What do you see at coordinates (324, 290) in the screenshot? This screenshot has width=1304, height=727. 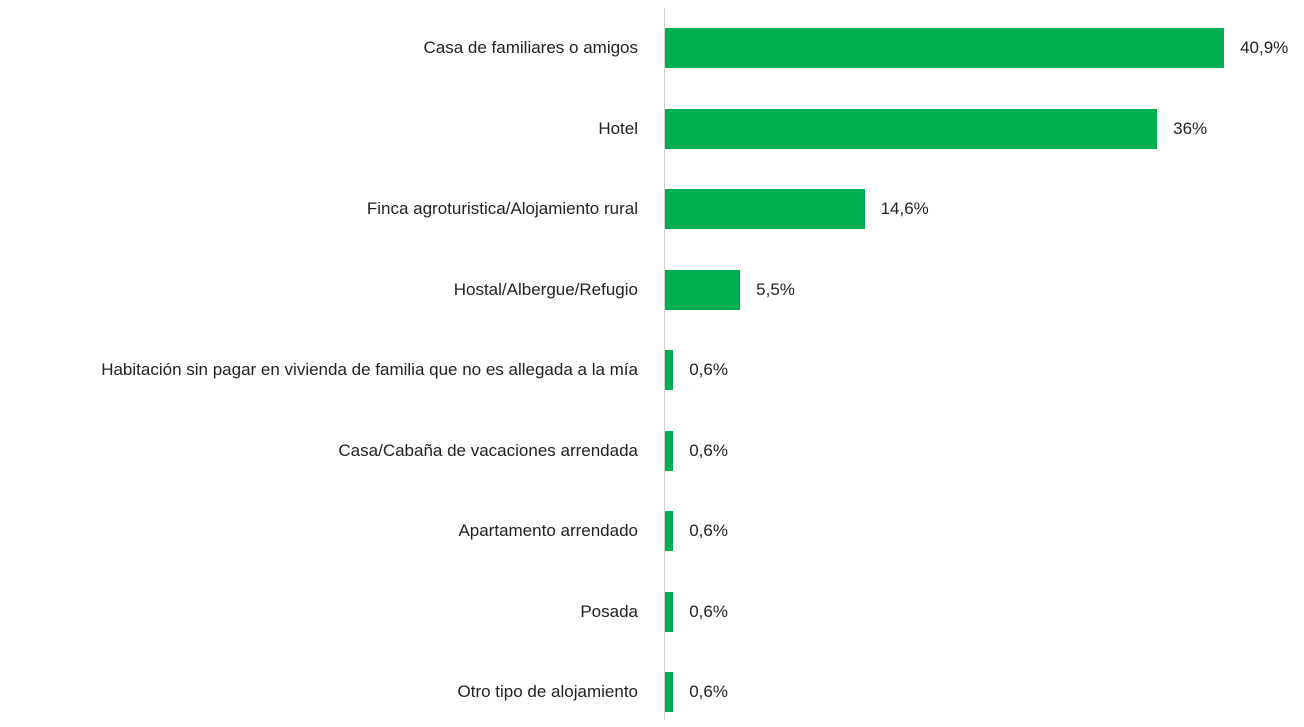 I see `category-label-box: Hostal/Albergue/Refugio` at bounding box center [324, 290].